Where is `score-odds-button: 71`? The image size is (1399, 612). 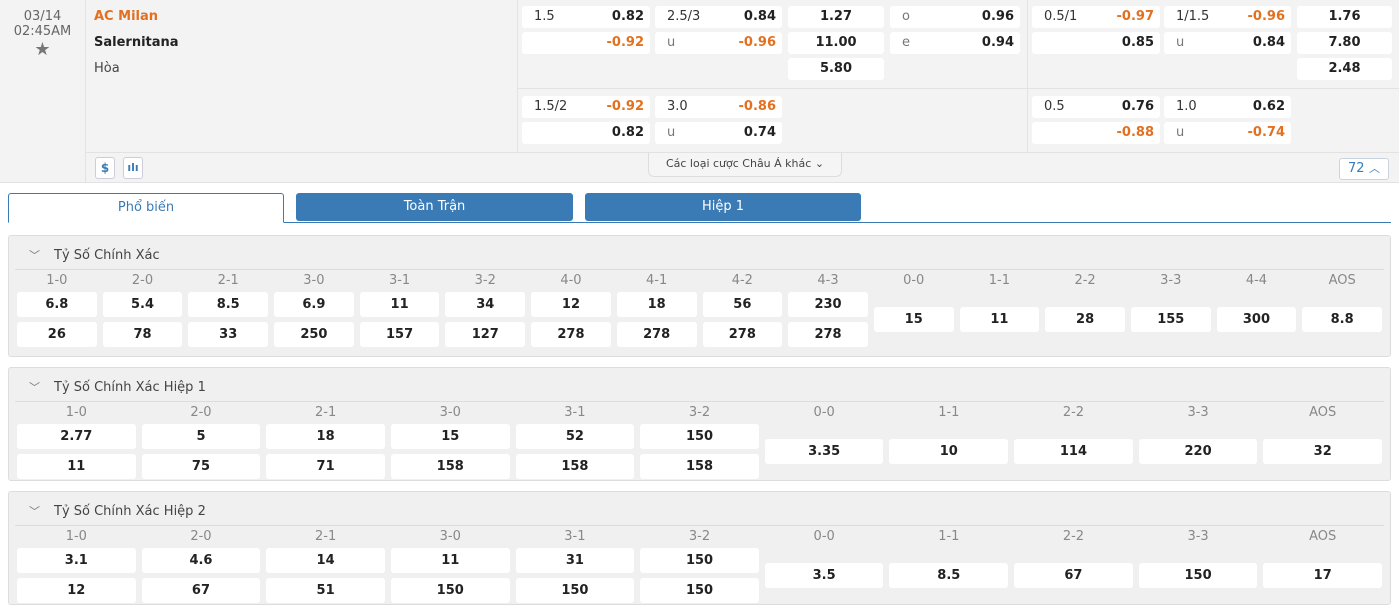 score-odds-button: 71 is located at coordinates (325, 466).